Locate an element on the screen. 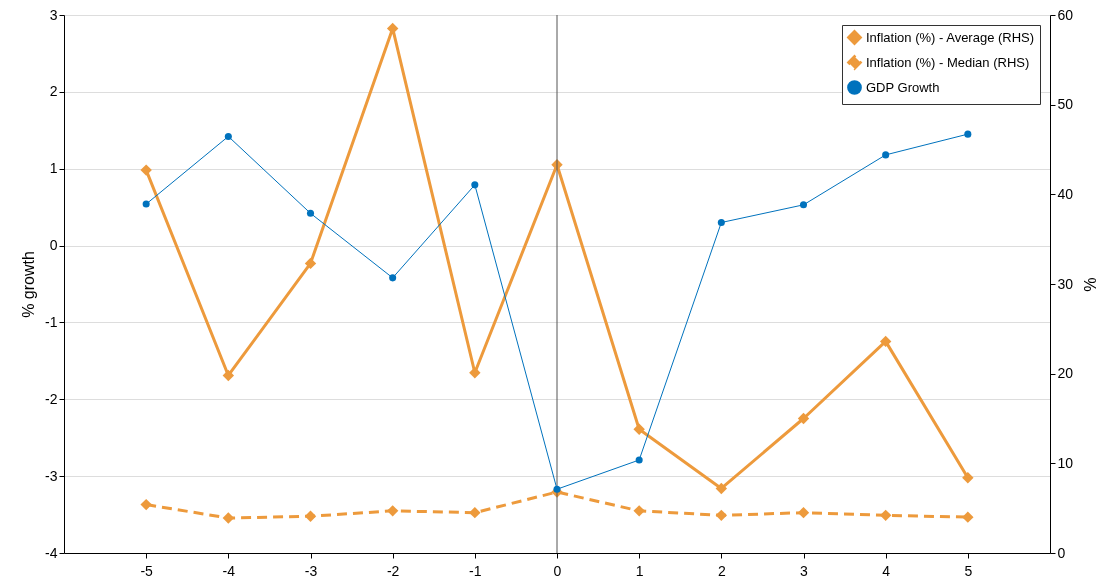 The width and height of the screenshot is (1118, 583). y-tick-label: -2 is located at coordinates (51, 398).